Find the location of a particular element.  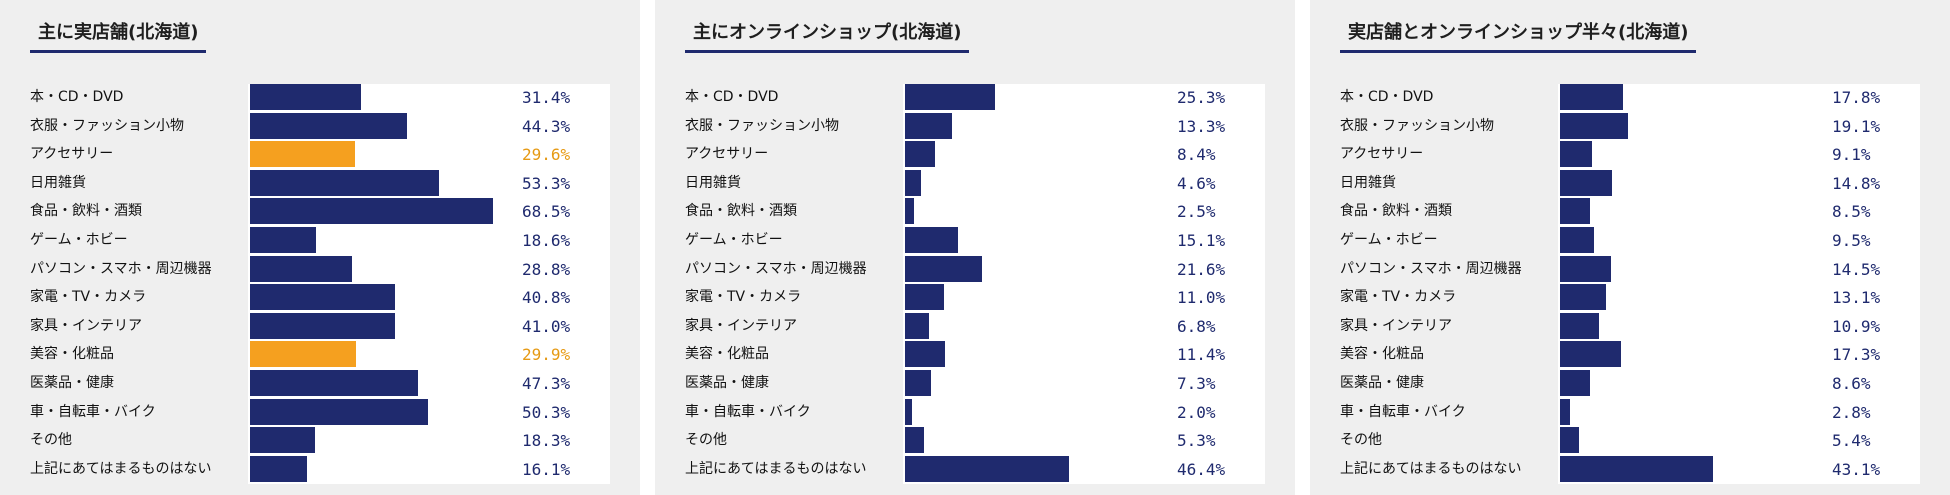

value-label: 13.3% is located at coordinates (1201, 126).